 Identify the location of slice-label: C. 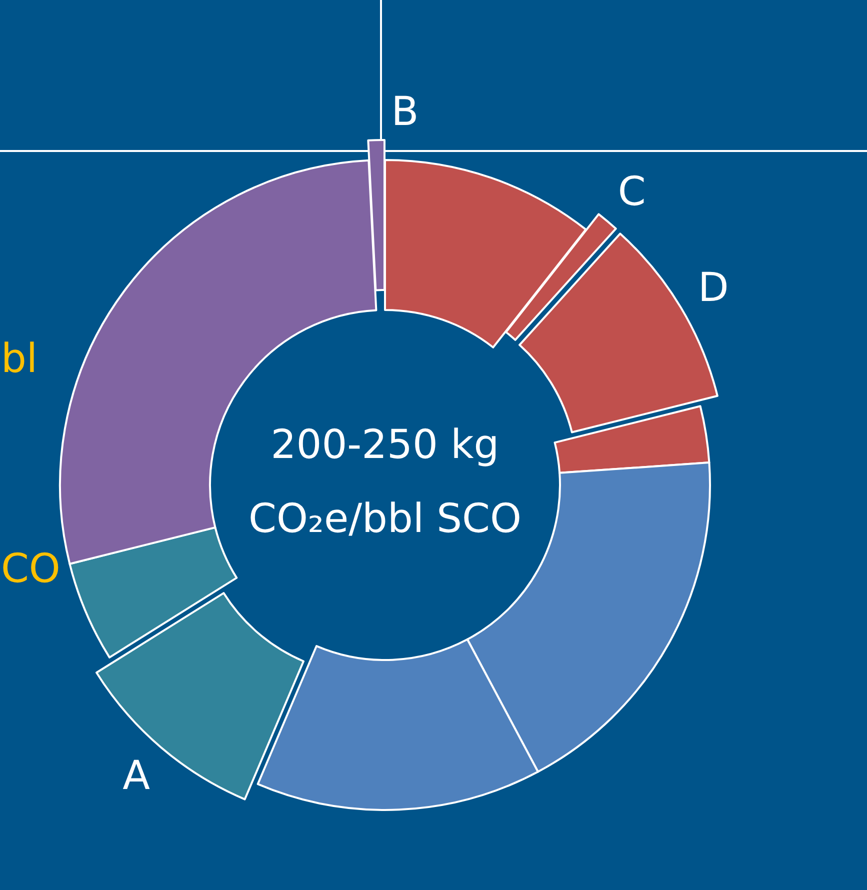
(632, 192).